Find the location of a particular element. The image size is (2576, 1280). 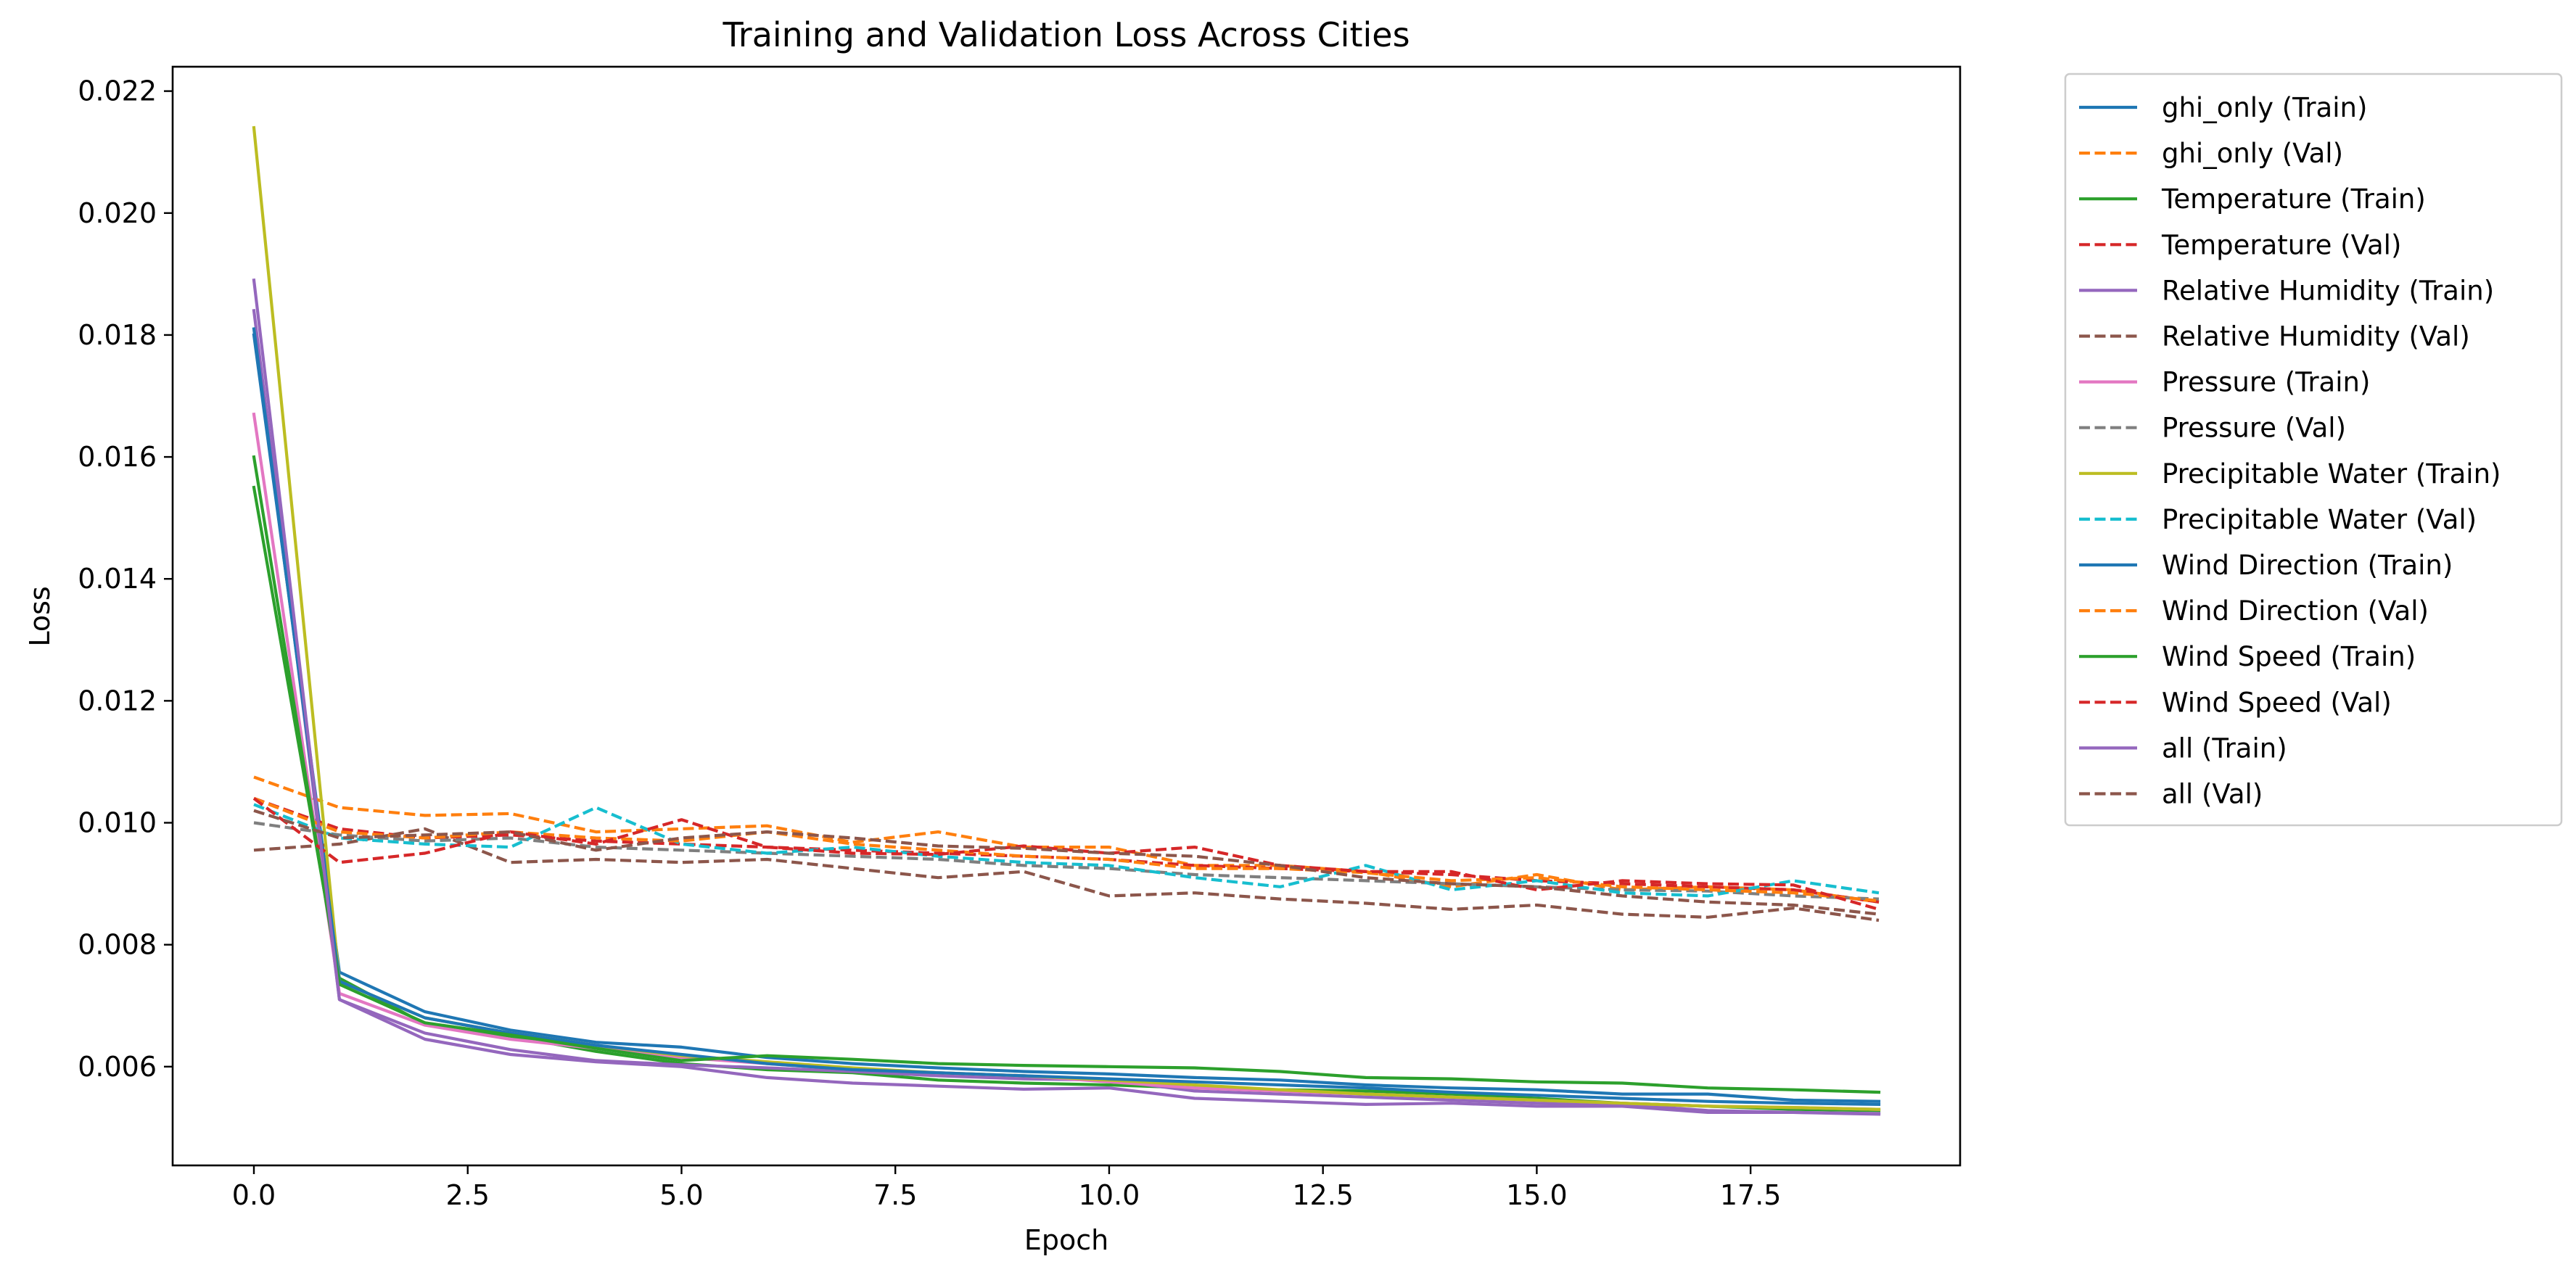

y-tick-label: 0.010 is located at coordinates (117, 823).